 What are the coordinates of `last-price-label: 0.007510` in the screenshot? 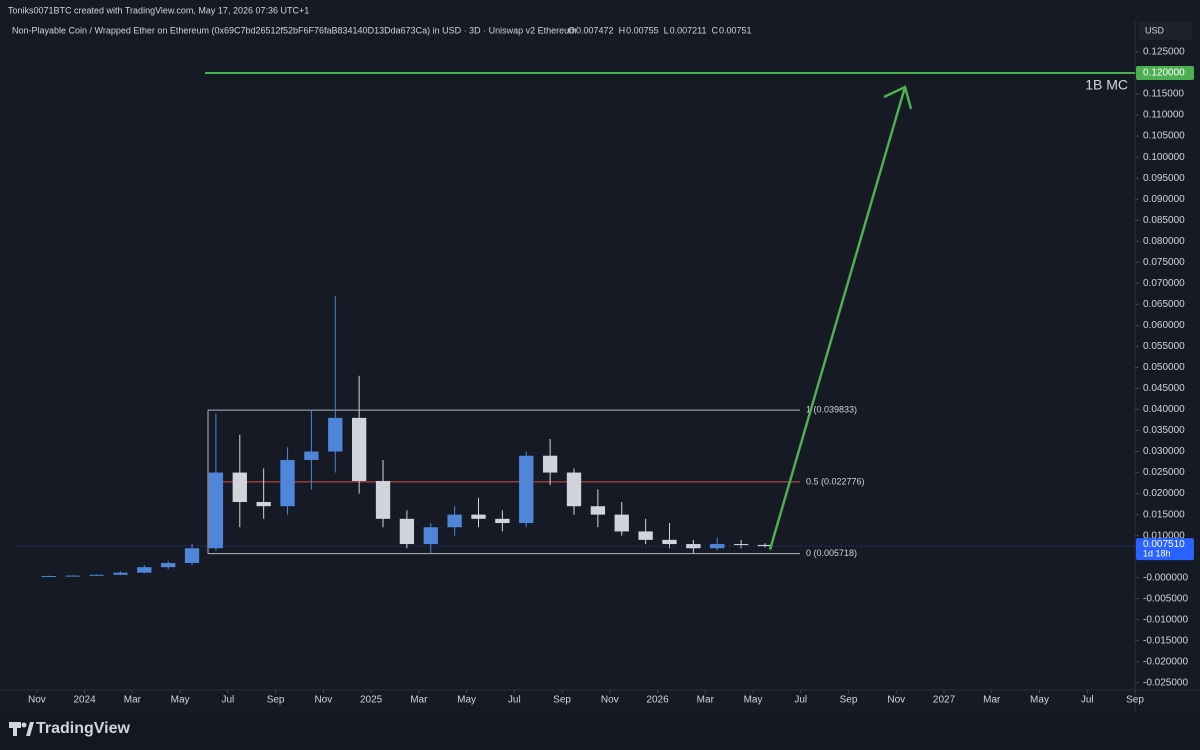 It's located at (1164, 544).